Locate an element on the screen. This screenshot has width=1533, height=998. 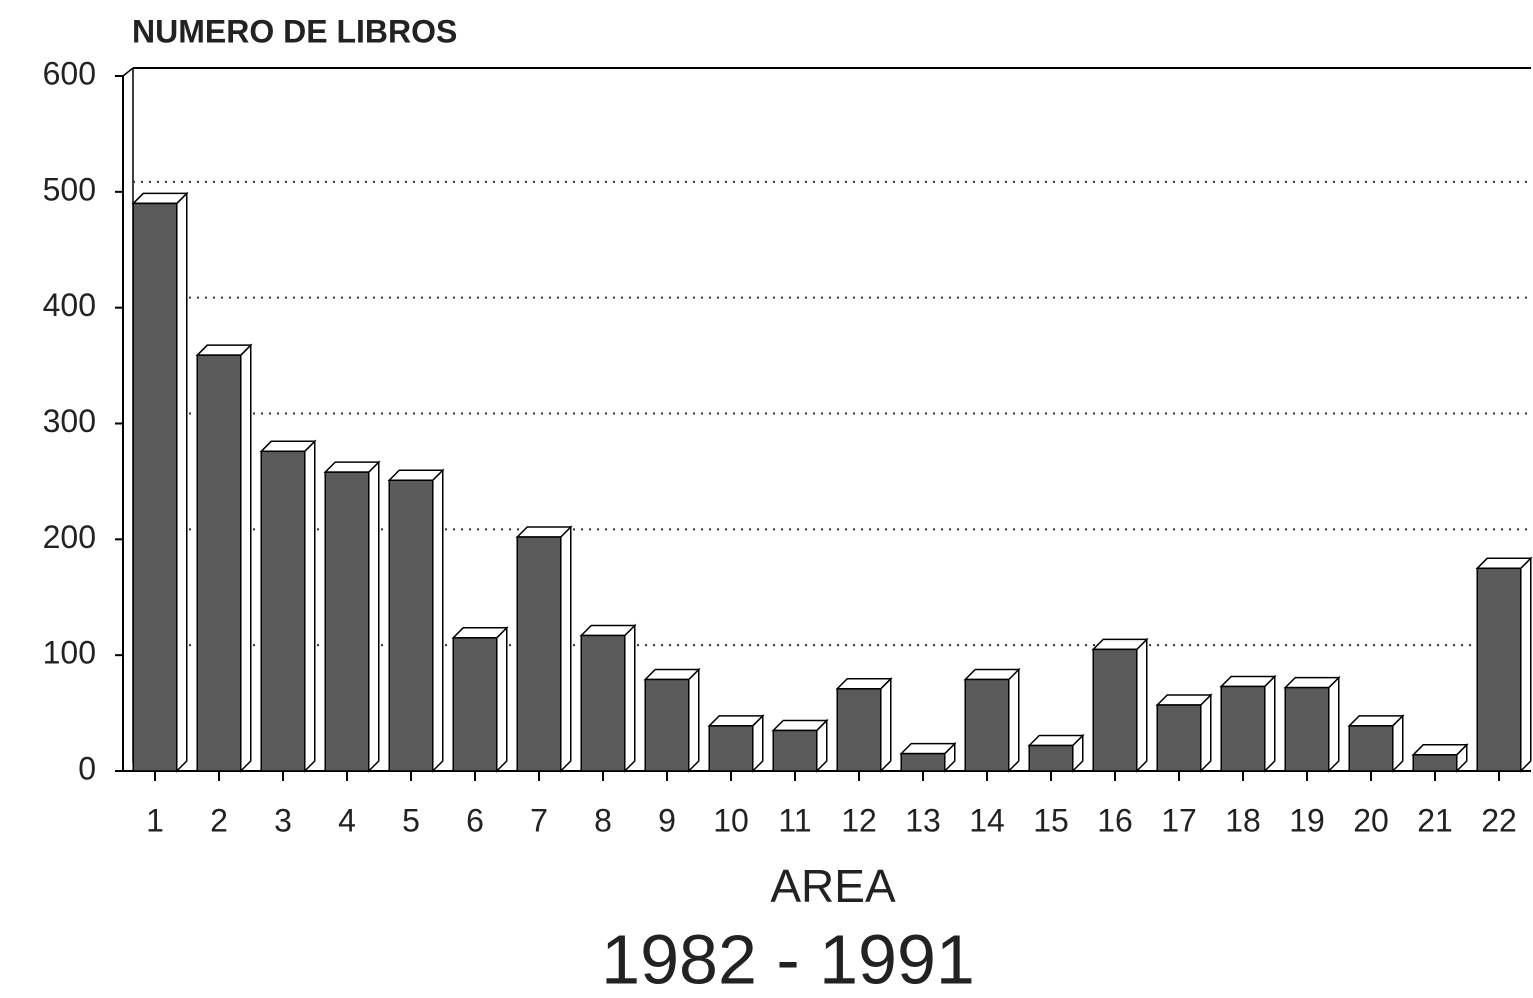
x-tick-label: 2 is located at coordinates (219, 820).